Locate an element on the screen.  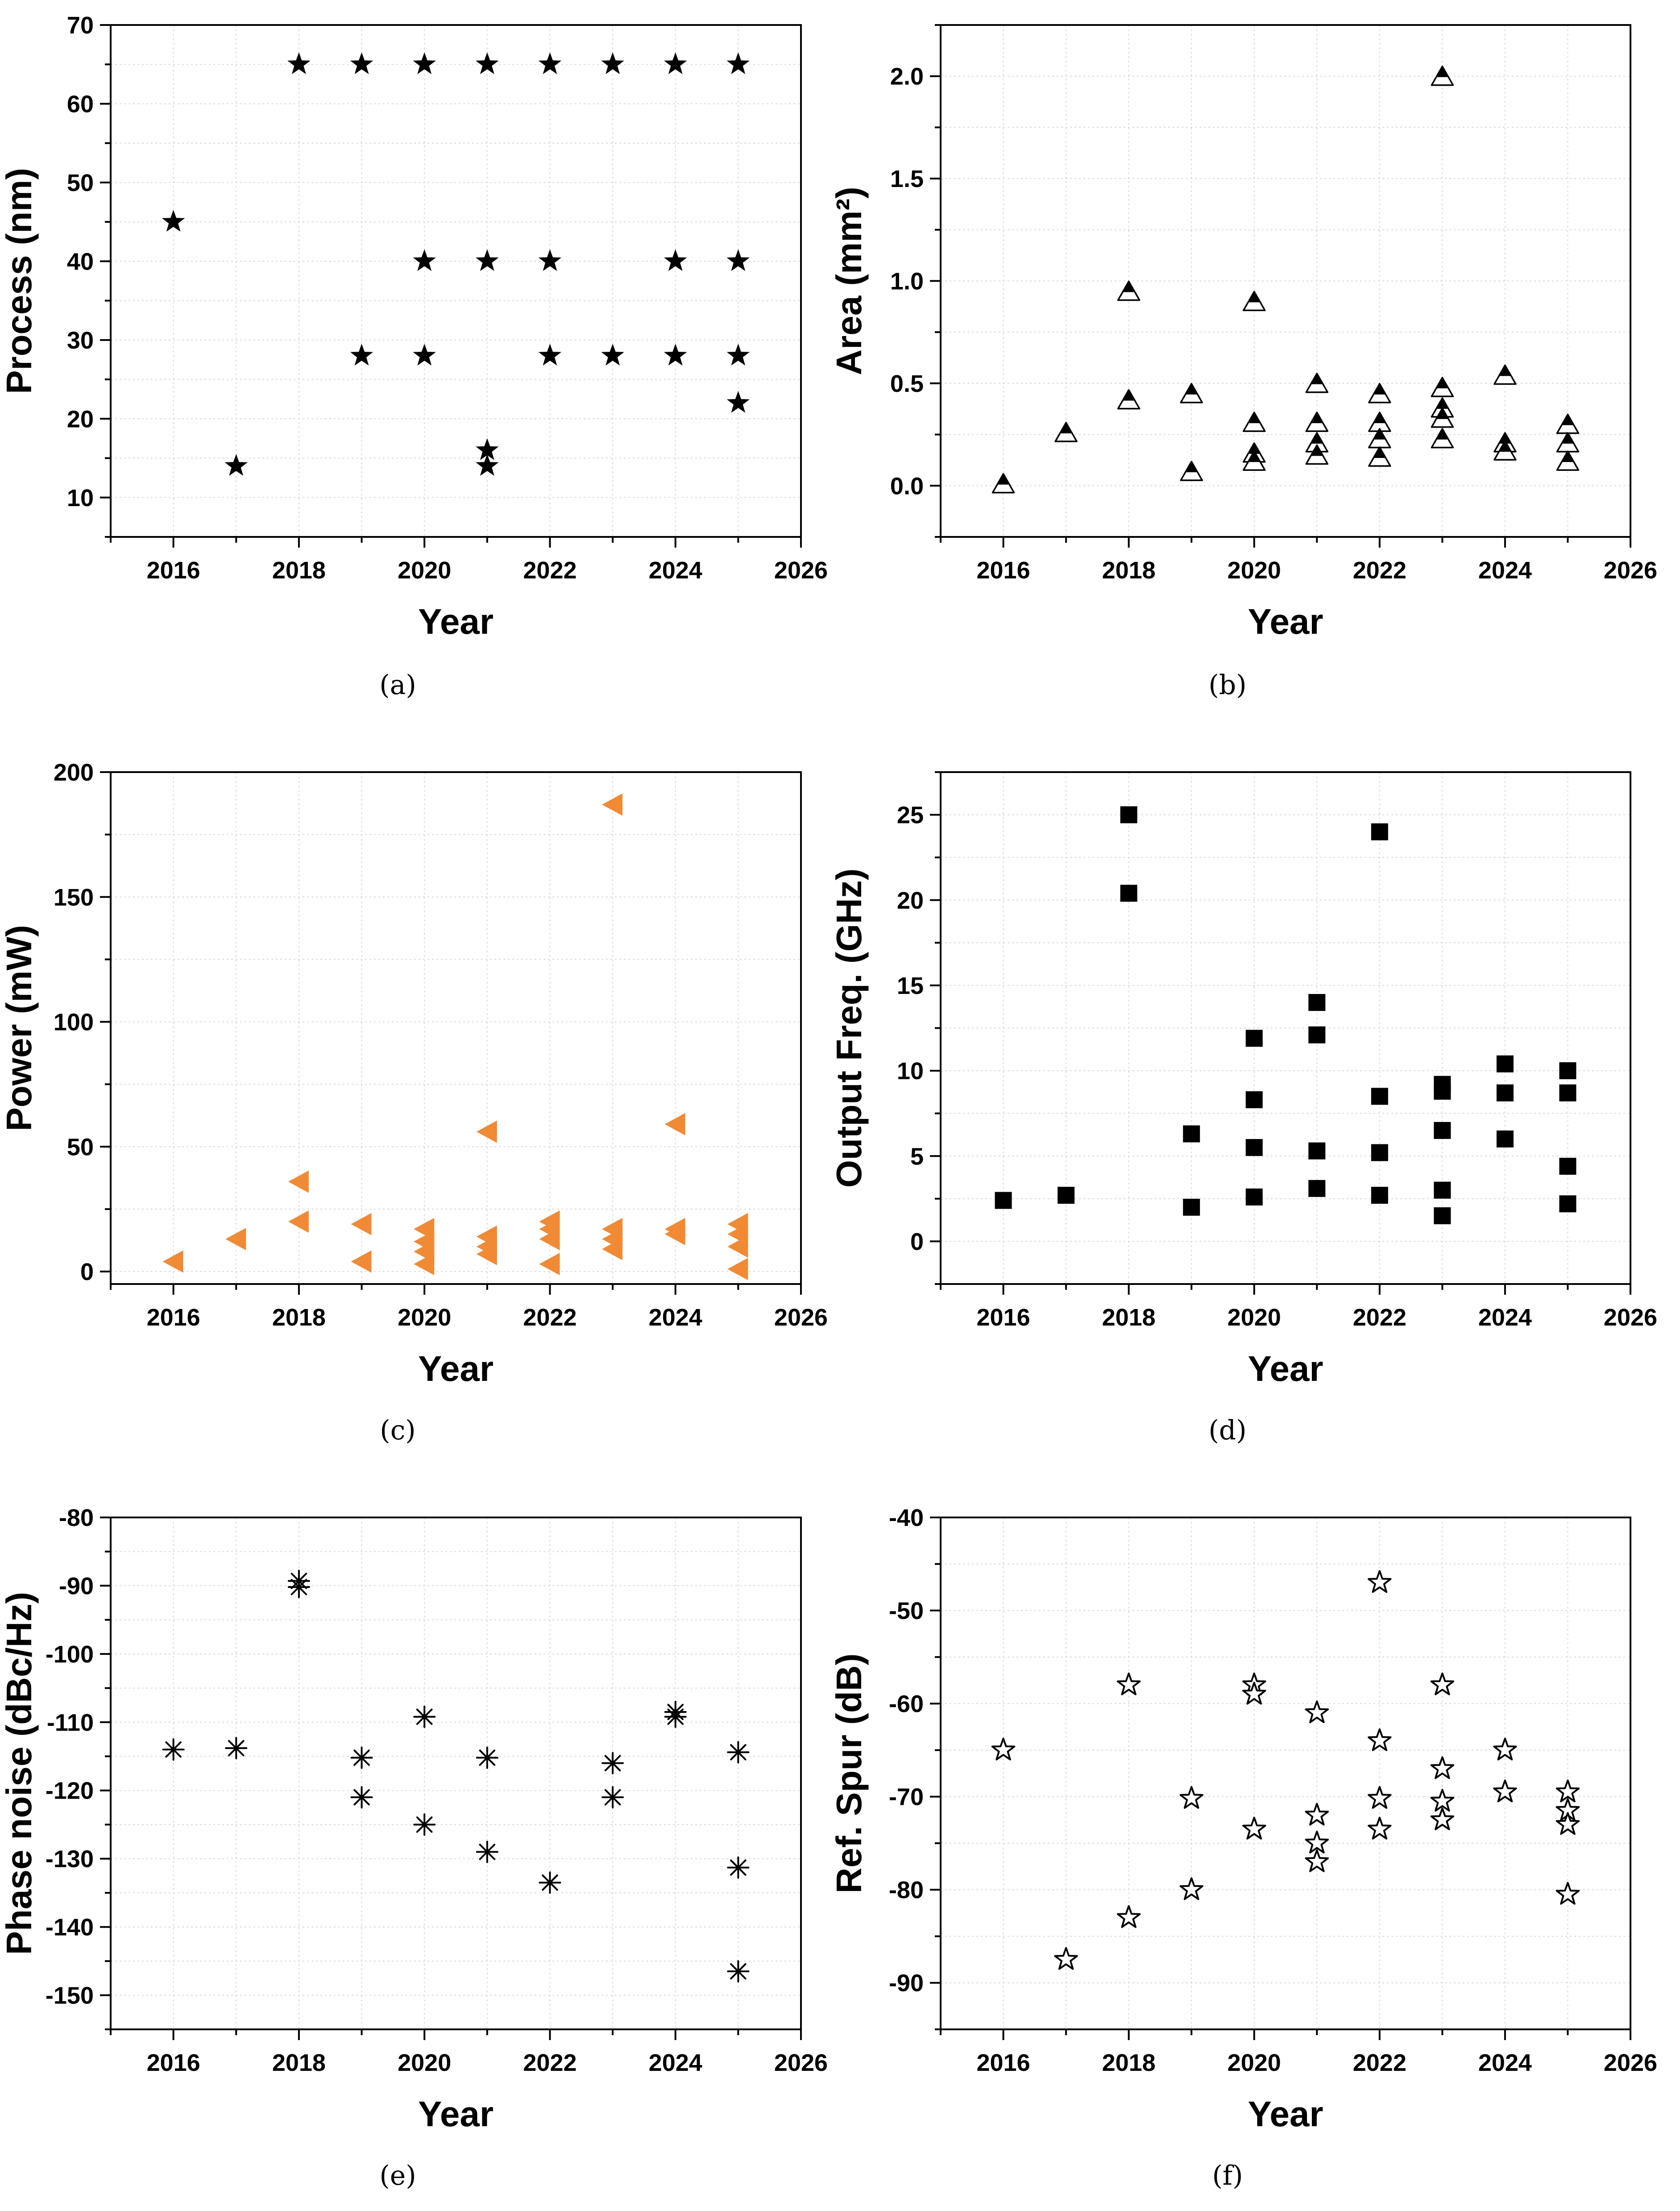
ticks-c is located at coordinates (451, 1033).